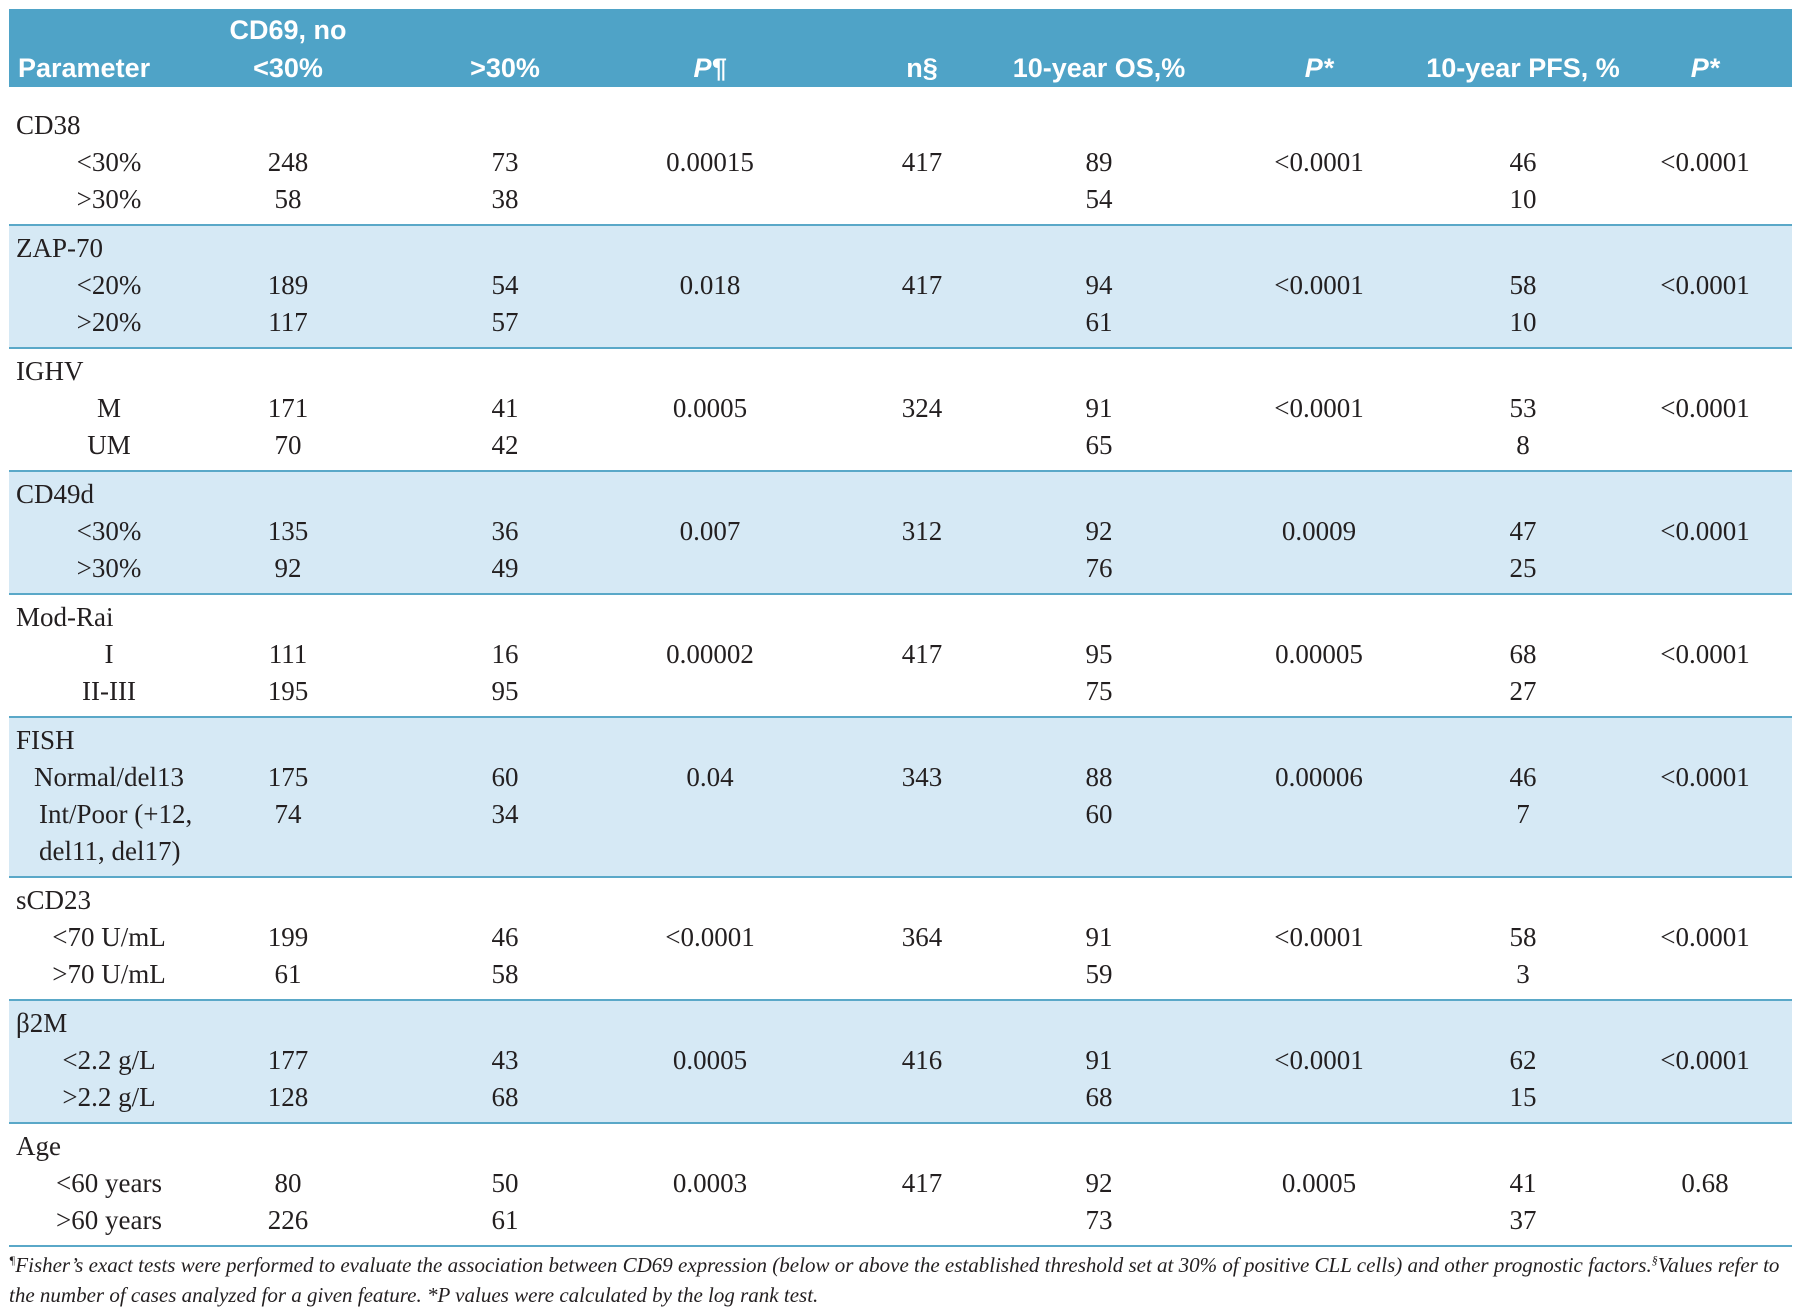  I want to click on cell: 42, so click(505, 445).